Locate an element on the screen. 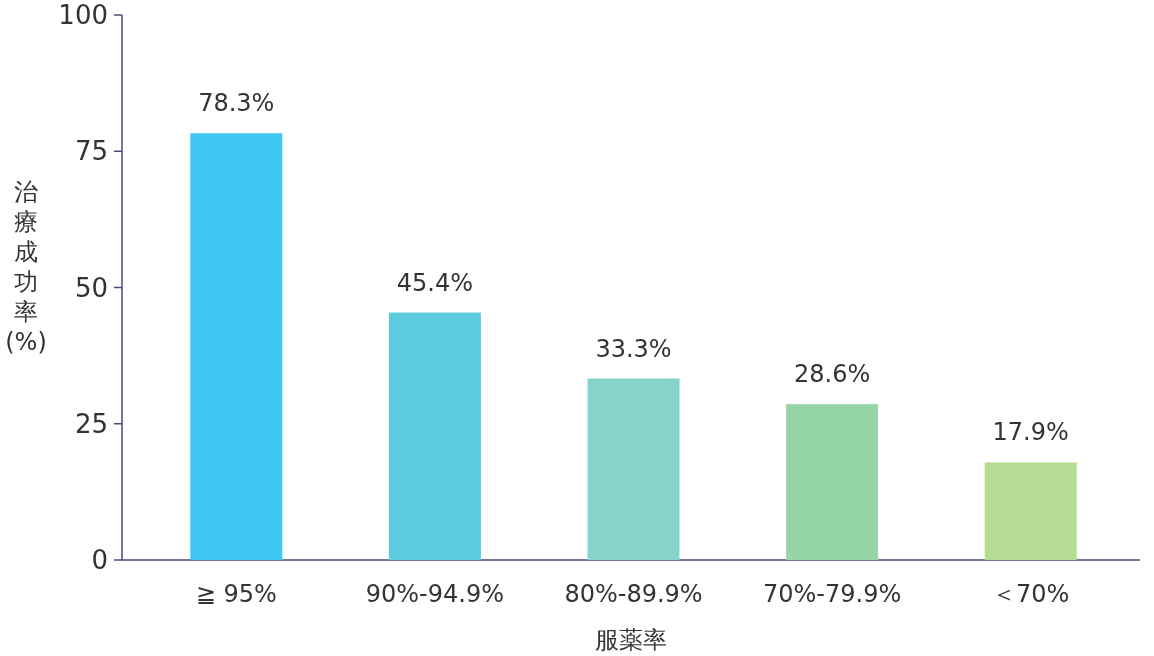 The width and height of the screenshot is (1154, 656). x-tick-label: 70%-79.9% is located at coordinates (832, 594).